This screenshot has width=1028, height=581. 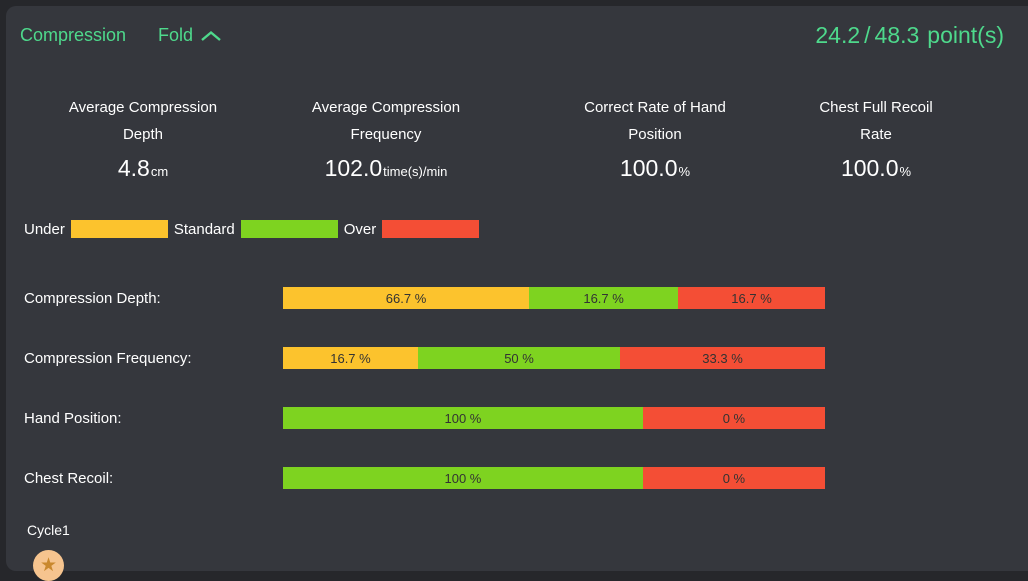 I want to click on metric-title-line: Frequency, so click(x=386, y=134).